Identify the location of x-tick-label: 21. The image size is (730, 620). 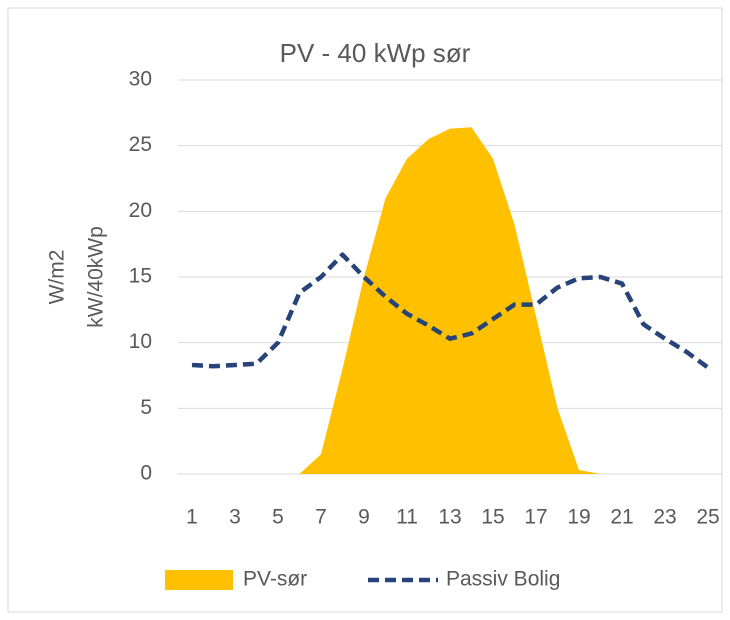
(621, 517).